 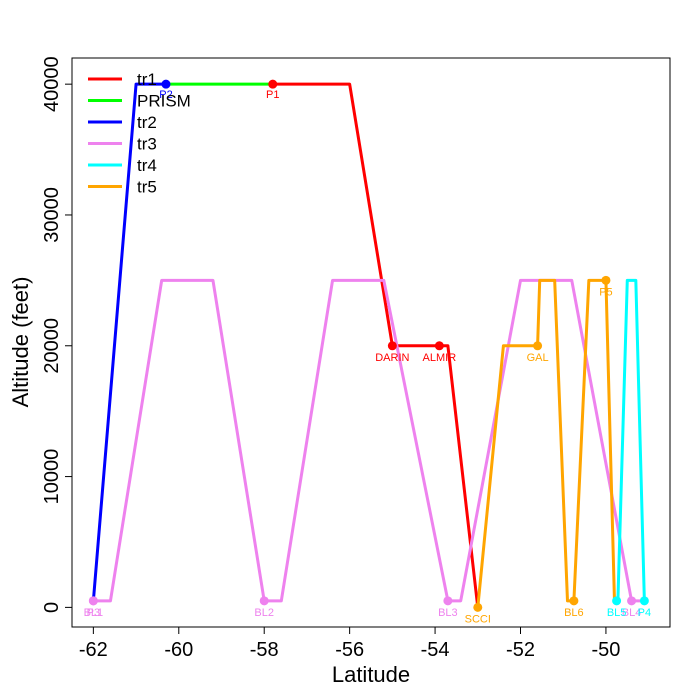 I want to click on legend-label-tr4: tr4, so click(x=147, y=165).